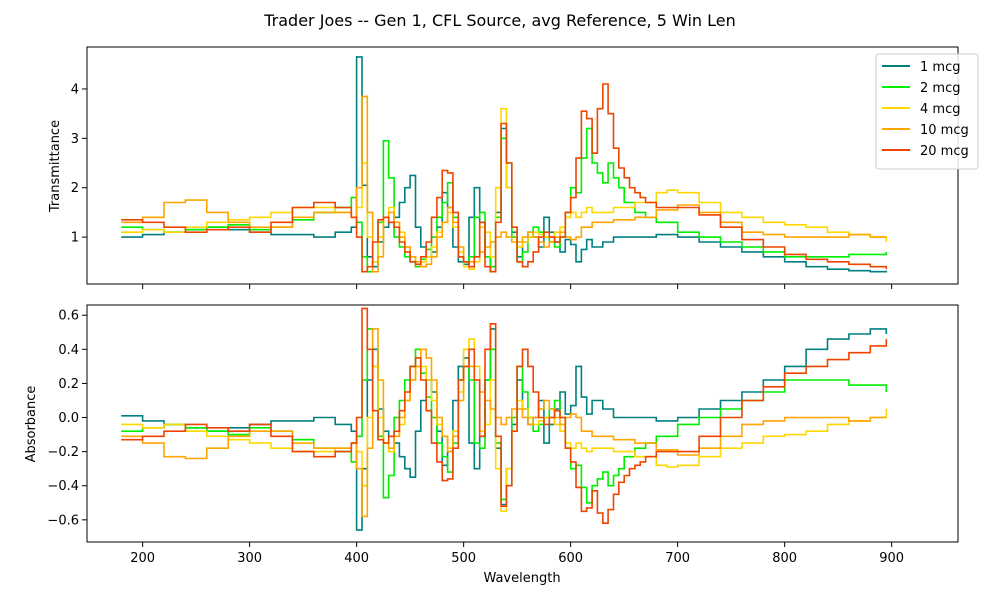 Image resolution: width=1000 pixels, height=600 pixels. I want to click on x-axis-label: Wavelength, so click(521, 578).